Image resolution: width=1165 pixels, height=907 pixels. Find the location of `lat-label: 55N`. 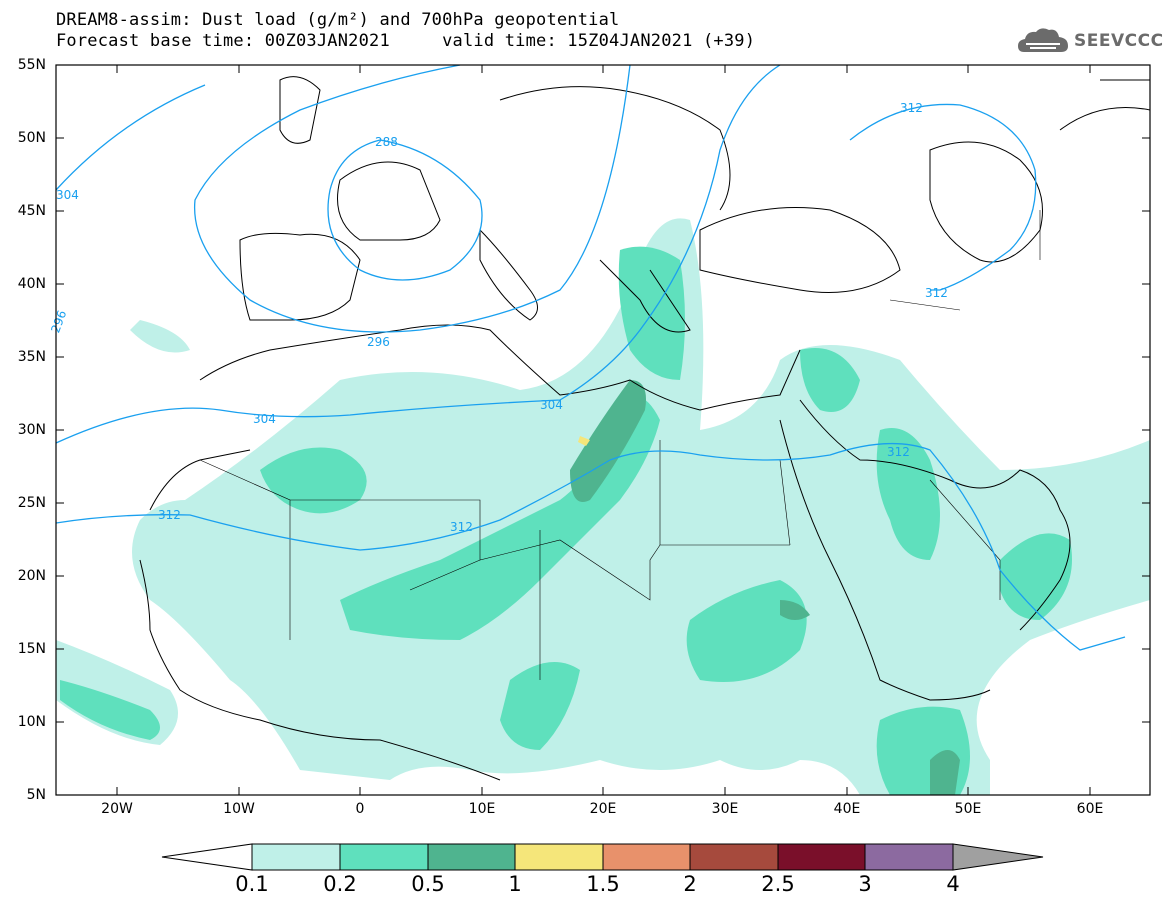

lat-label: 55N is located at coordinates (31, 65).